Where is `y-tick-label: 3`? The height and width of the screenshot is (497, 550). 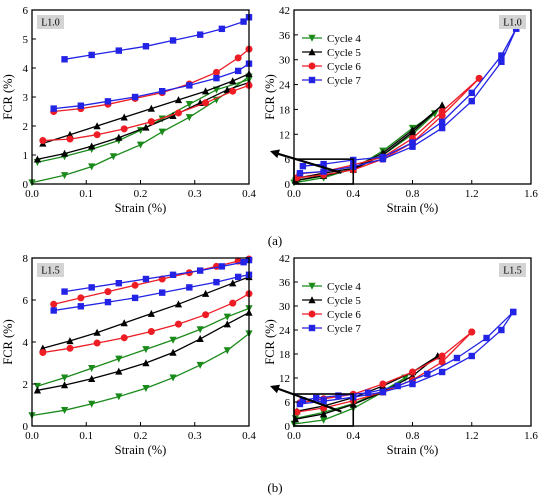
y-tick-label: 3 is located at coordinates (26, 98).